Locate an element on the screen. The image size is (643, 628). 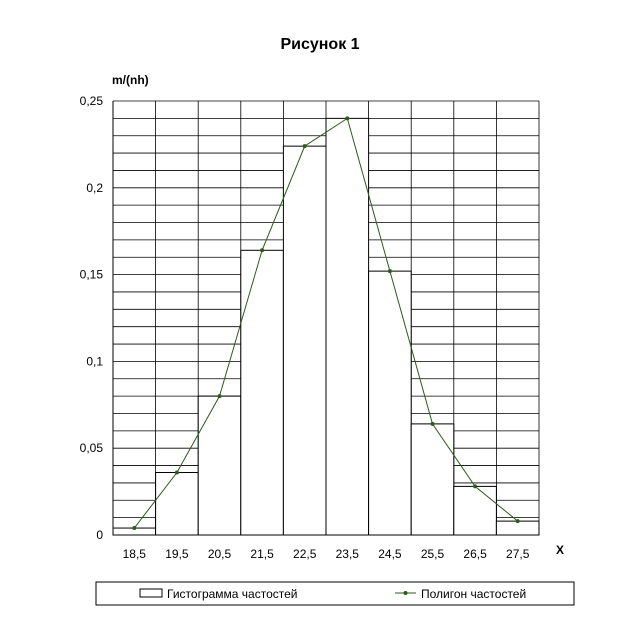
y-tick-label: 0,25 is located at coordinates (92, 101).